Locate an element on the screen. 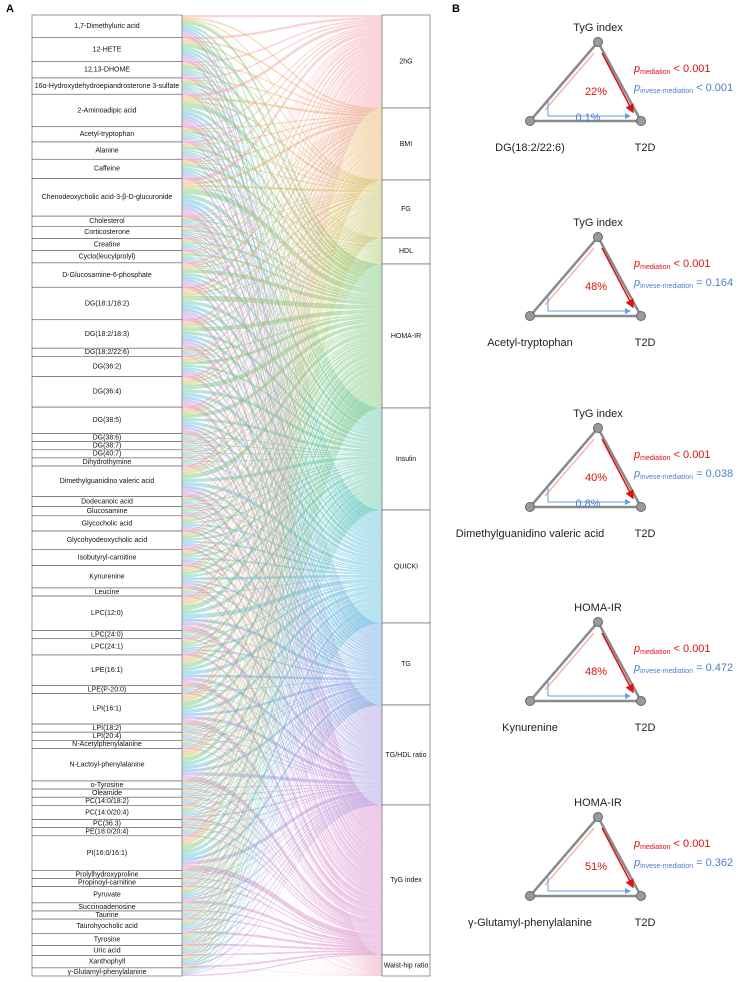 This screenshot has width=754, height=982. source-label: DG(36:4) is located at coordinates (107, 392).